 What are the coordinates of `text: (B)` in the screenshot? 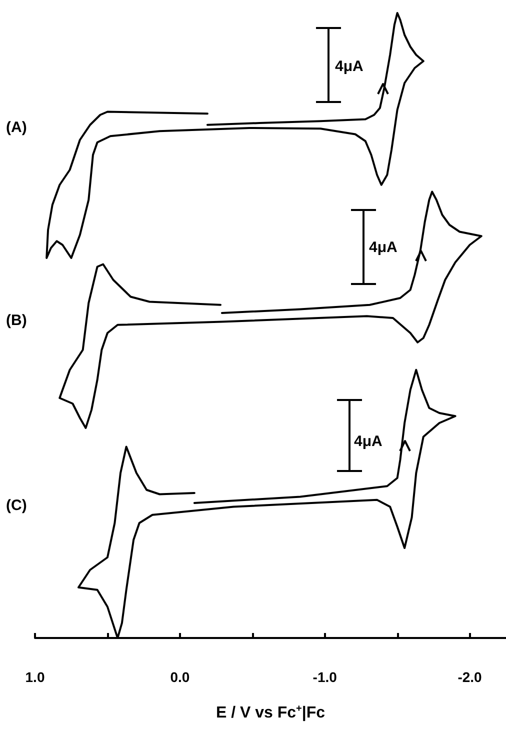 It's located at (16, 320).